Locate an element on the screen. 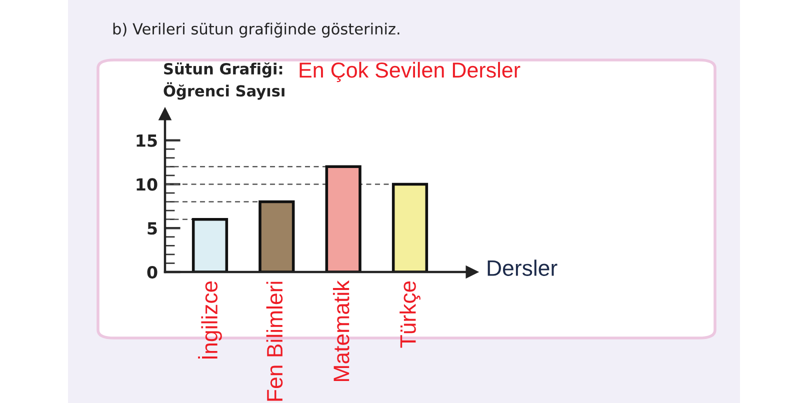 The height and width of the screenshot is (403, 810). x-tick-label: Fen Bilimleri is located at coordinates (274, 341).